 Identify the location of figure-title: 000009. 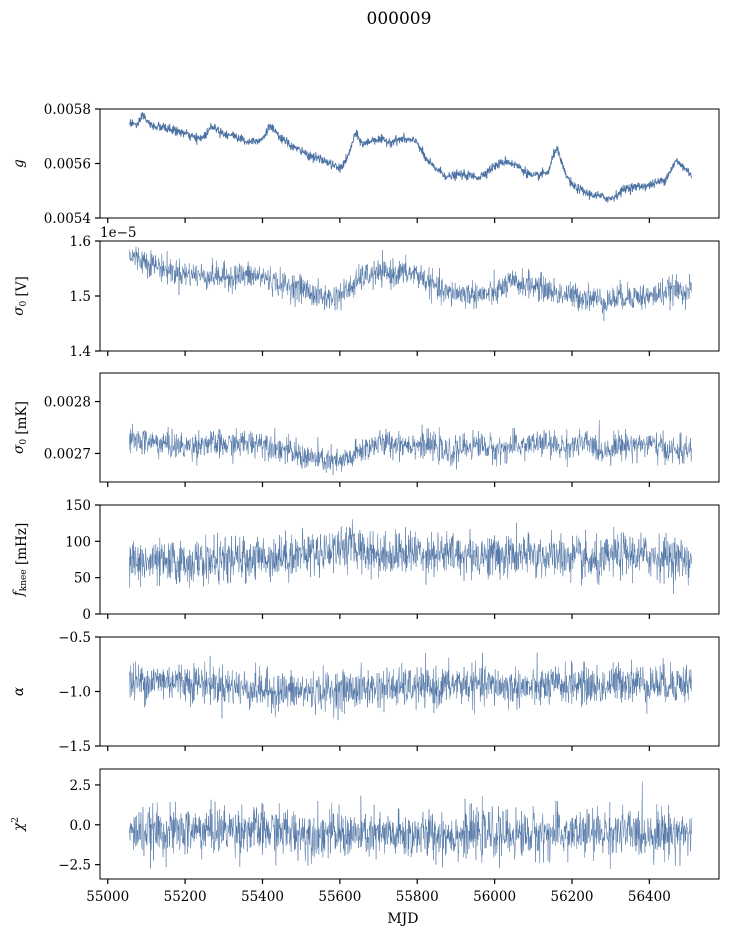
(399, 19).